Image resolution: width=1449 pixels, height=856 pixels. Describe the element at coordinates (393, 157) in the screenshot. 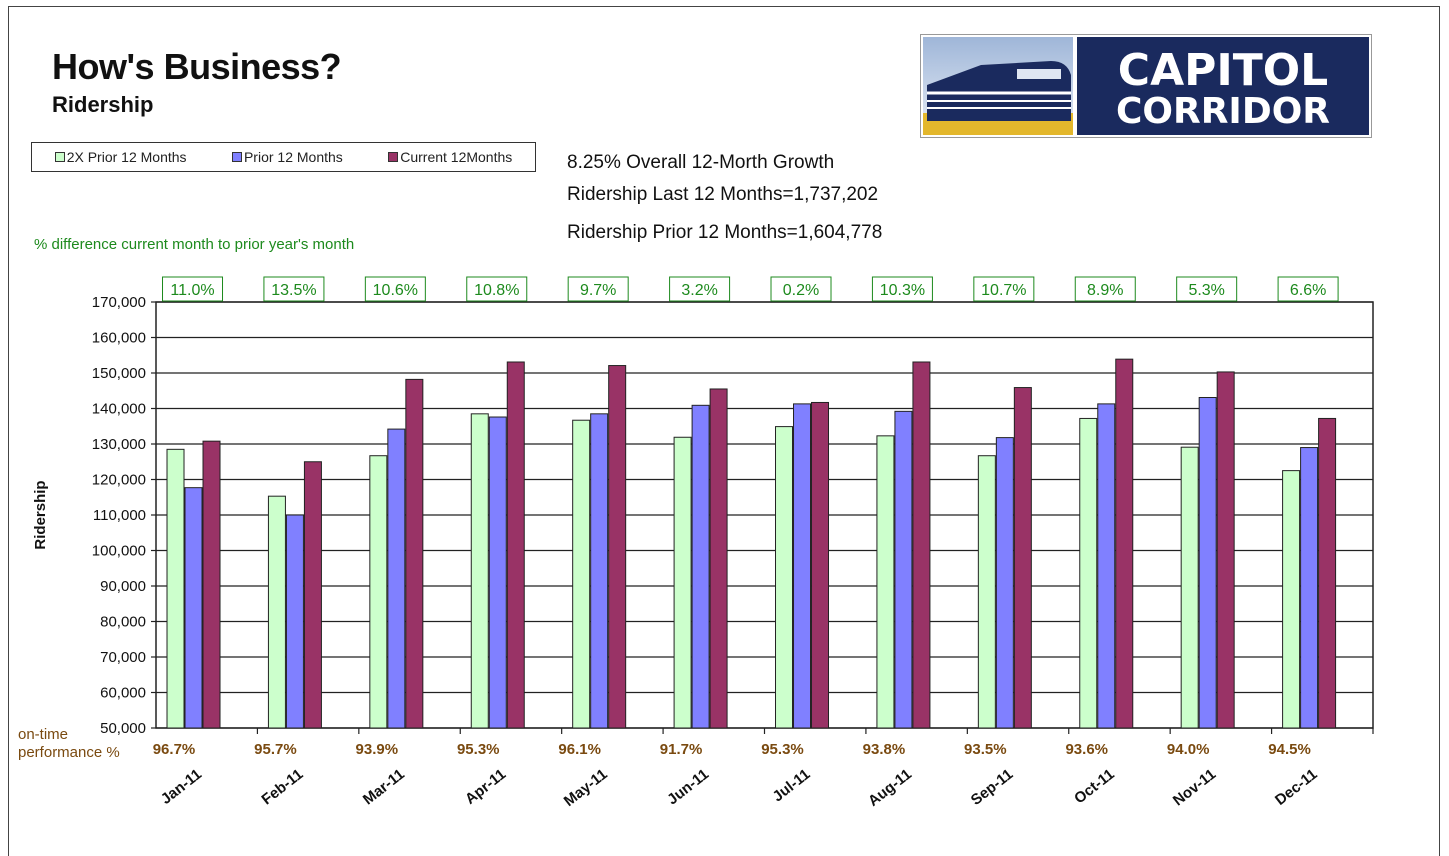

I see `legend-swatch-current` at that location.